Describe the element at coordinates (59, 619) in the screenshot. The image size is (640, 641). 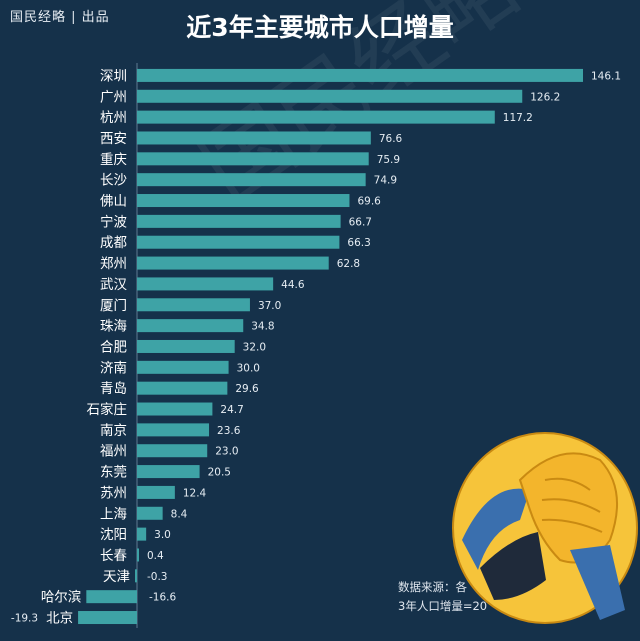
I see `category-label: 北京` at that location.